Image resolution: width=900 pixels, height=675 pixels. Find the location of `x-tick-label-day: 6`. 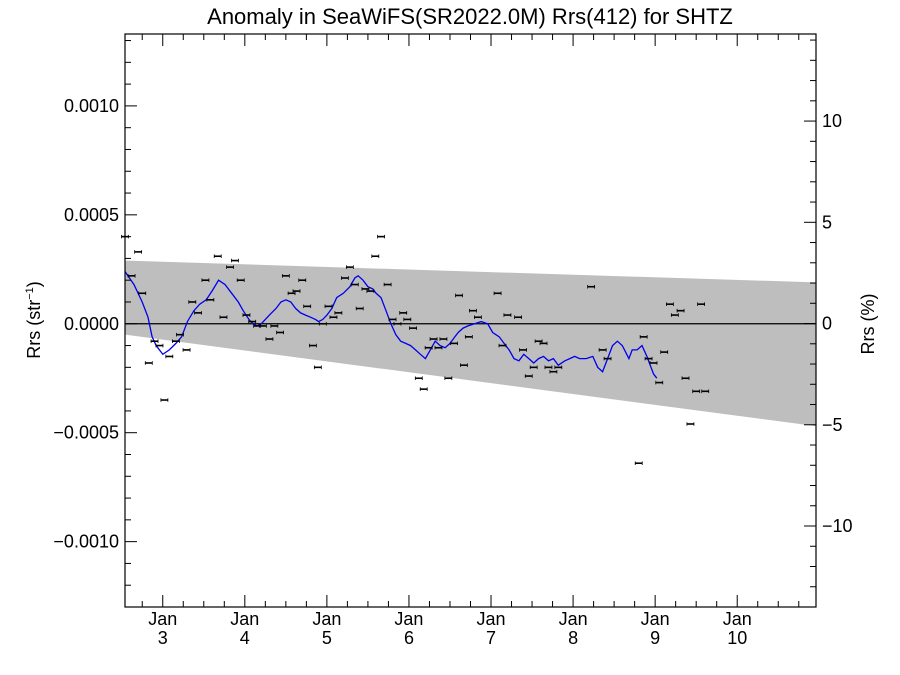

x-tick-label-day: 6 is located at coordinates (409, 638).